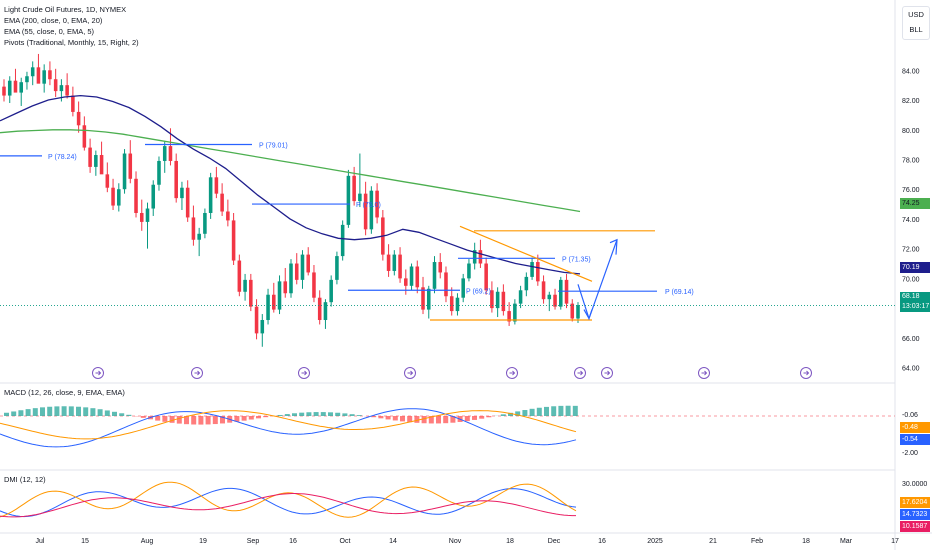 Image resolution: width=932 pixels, height=550 pixels. I want to click on time-tick-label: 2025, so click(655, 541).